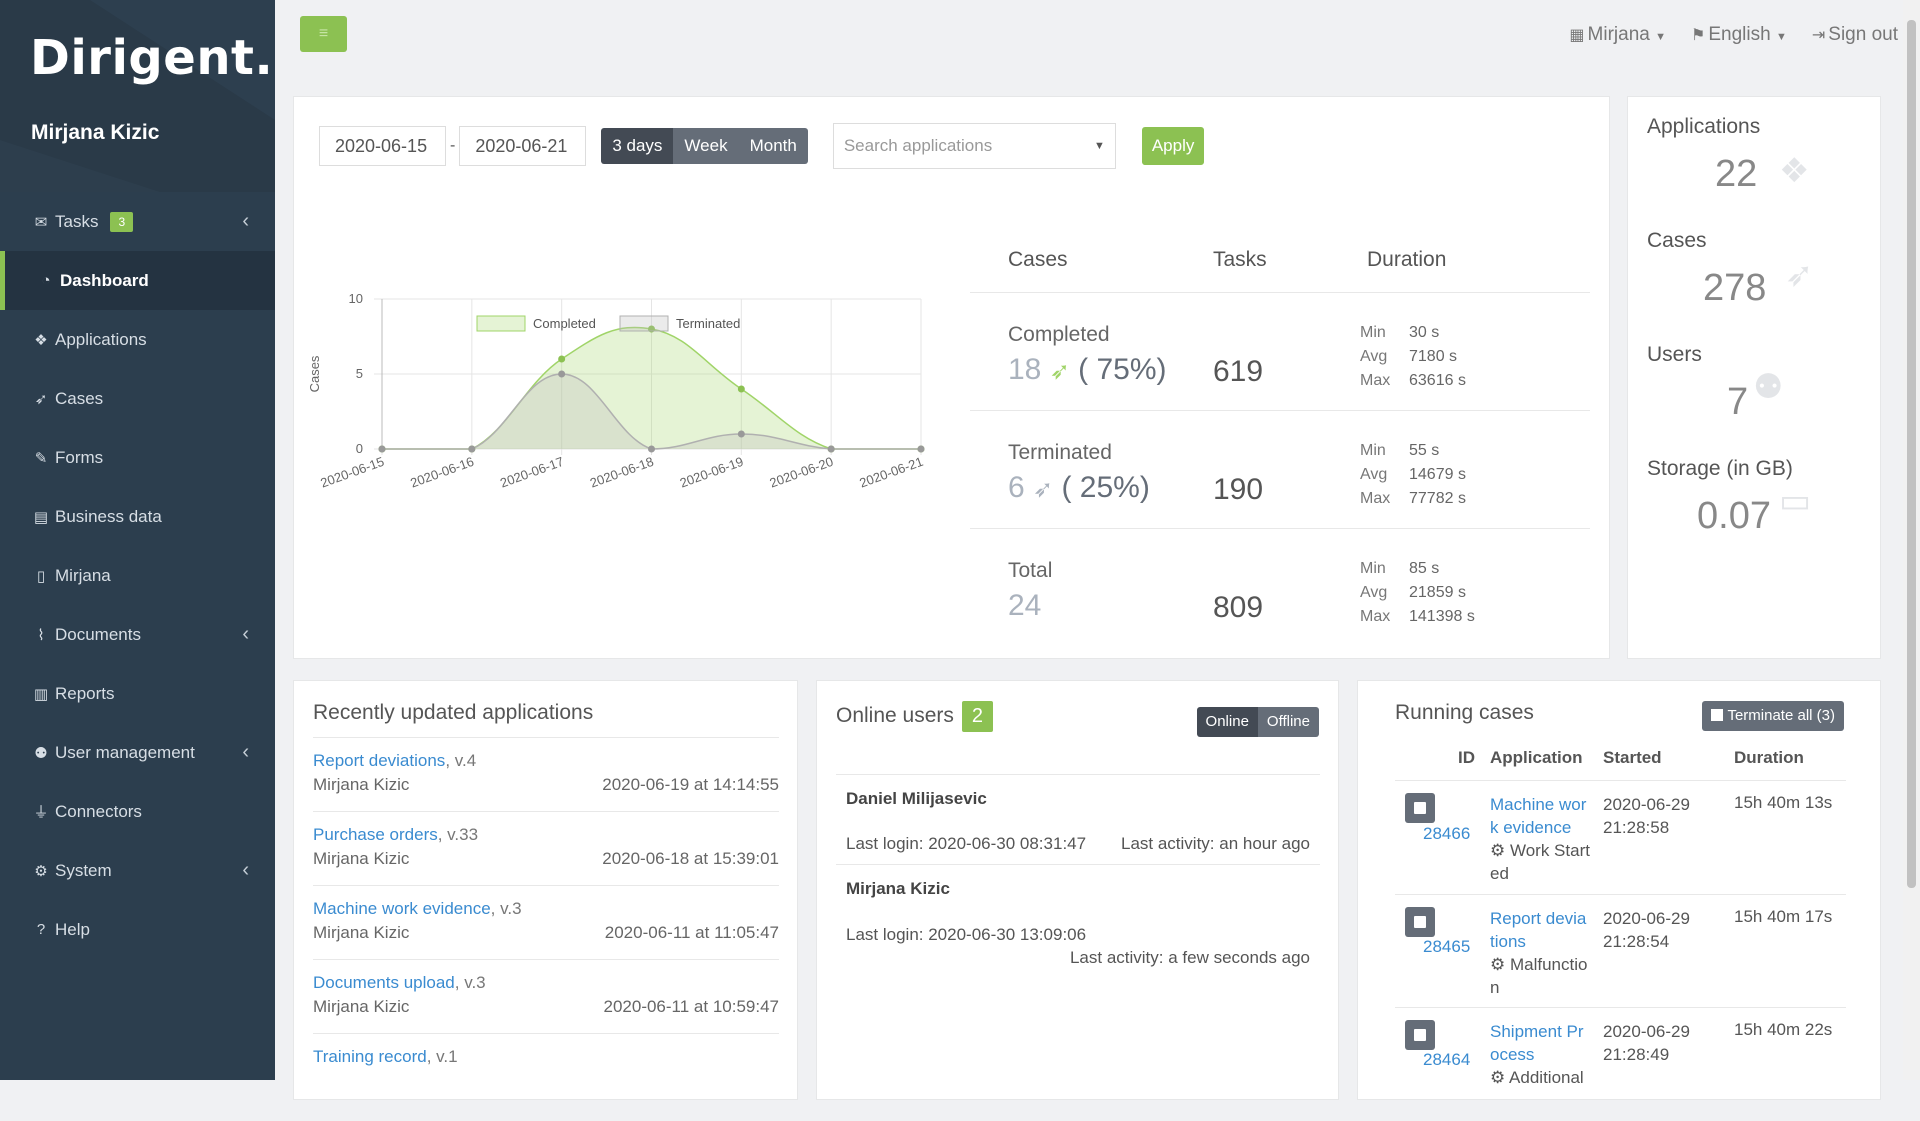  What do you see at coordinates (1374, 356) in the screenshot?
I see `avg-label: Avg` at bounding box center [1374, 356].